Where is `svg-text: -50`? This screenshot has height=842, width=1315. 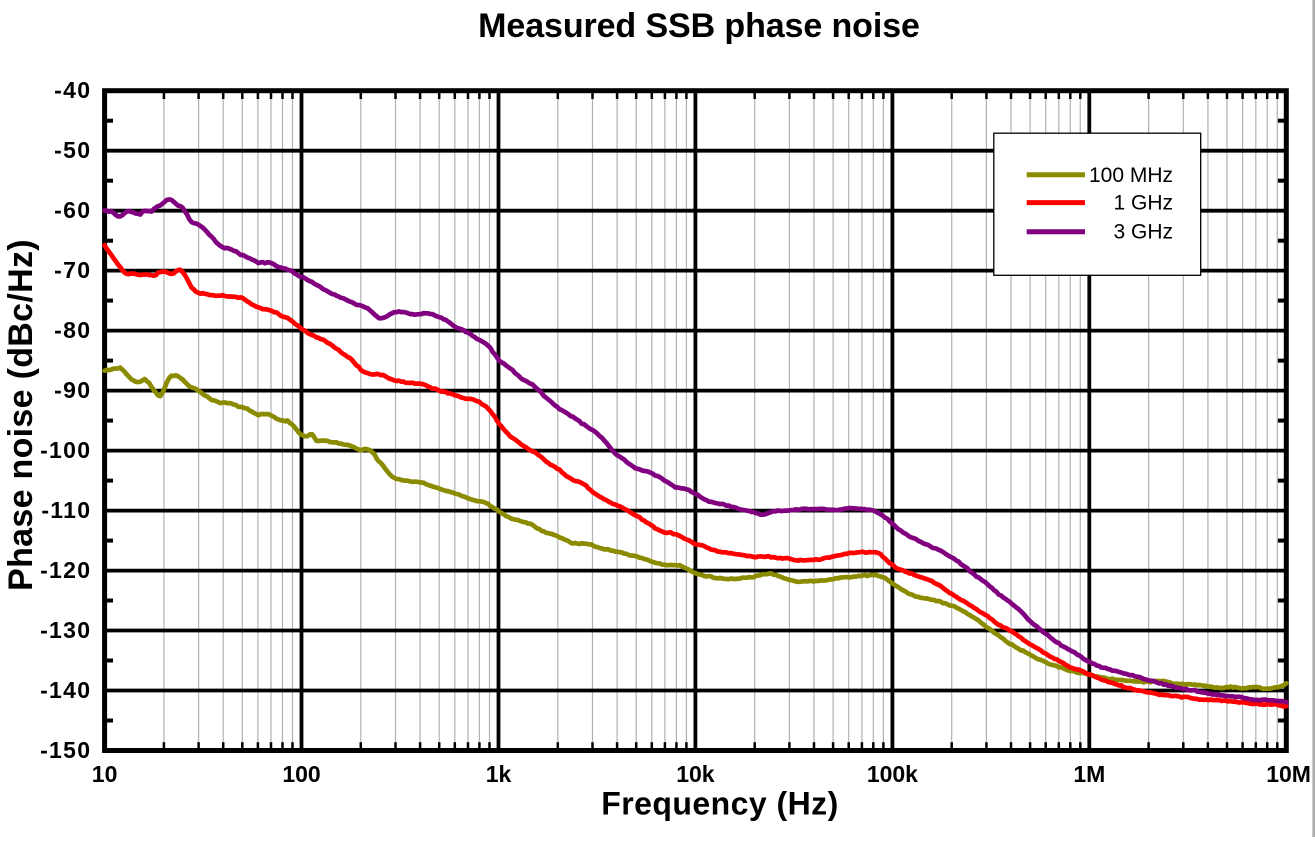 svg-text: -50 is located at coordinates (72, 150).